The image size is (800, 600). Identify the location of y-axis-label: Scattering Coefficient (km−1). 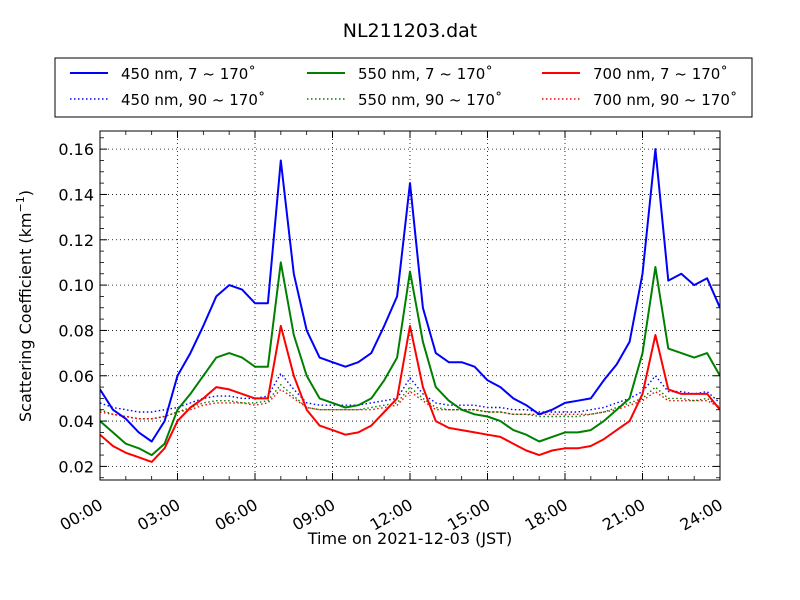
(24, 306).